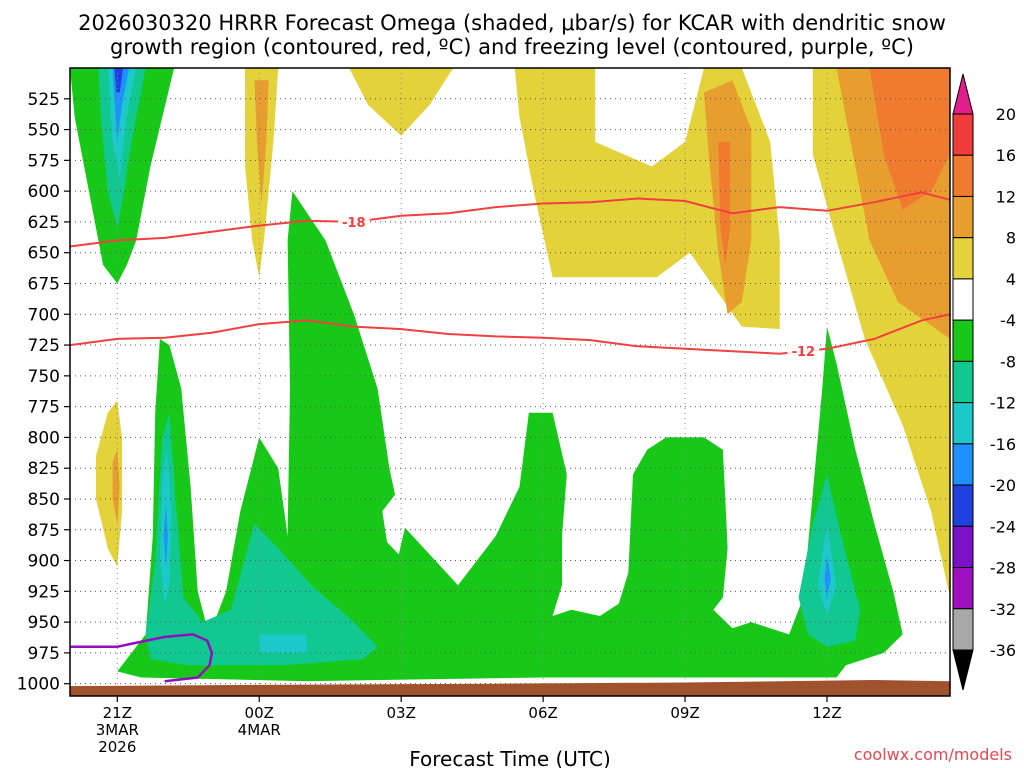  I want to click on omega-region-white-hole-lower, so click(212, 548).